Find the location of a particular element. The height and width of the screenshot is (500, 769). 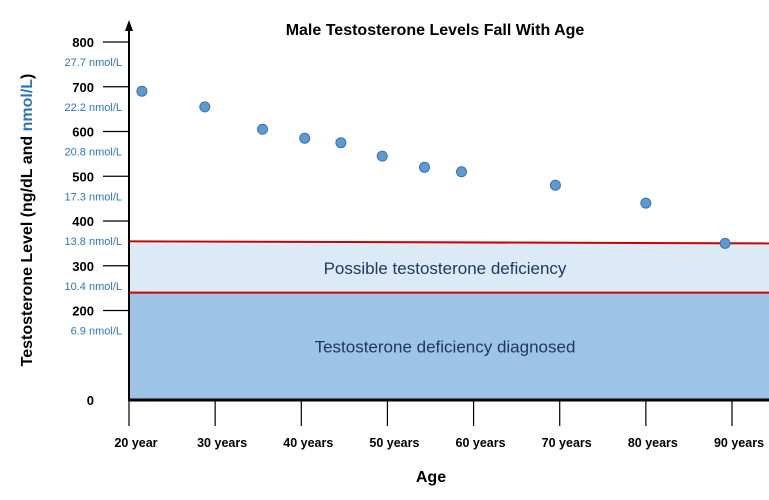

y-tick-label: 500 is located at coordinates (83, 176).